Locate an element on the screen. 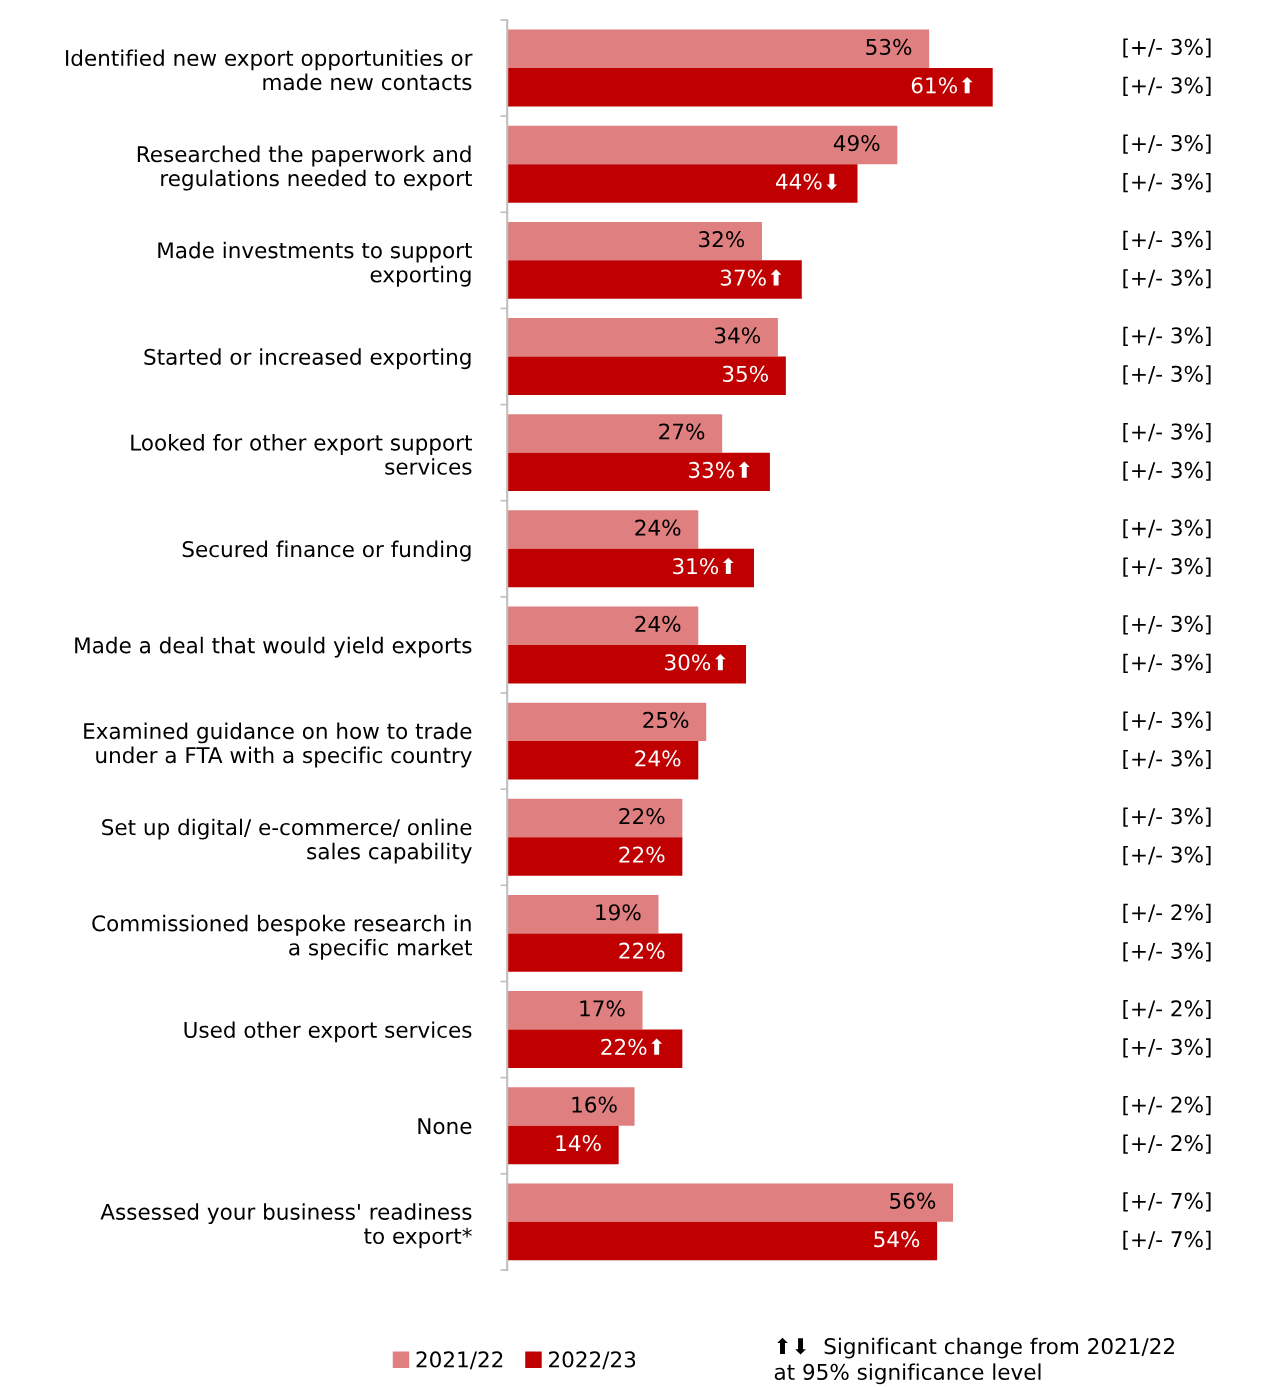 Image resolution: width=1268 pixels, height=1387 pixels. y-tick-label: Looked for other export support services is located at coordinates (301, 454).